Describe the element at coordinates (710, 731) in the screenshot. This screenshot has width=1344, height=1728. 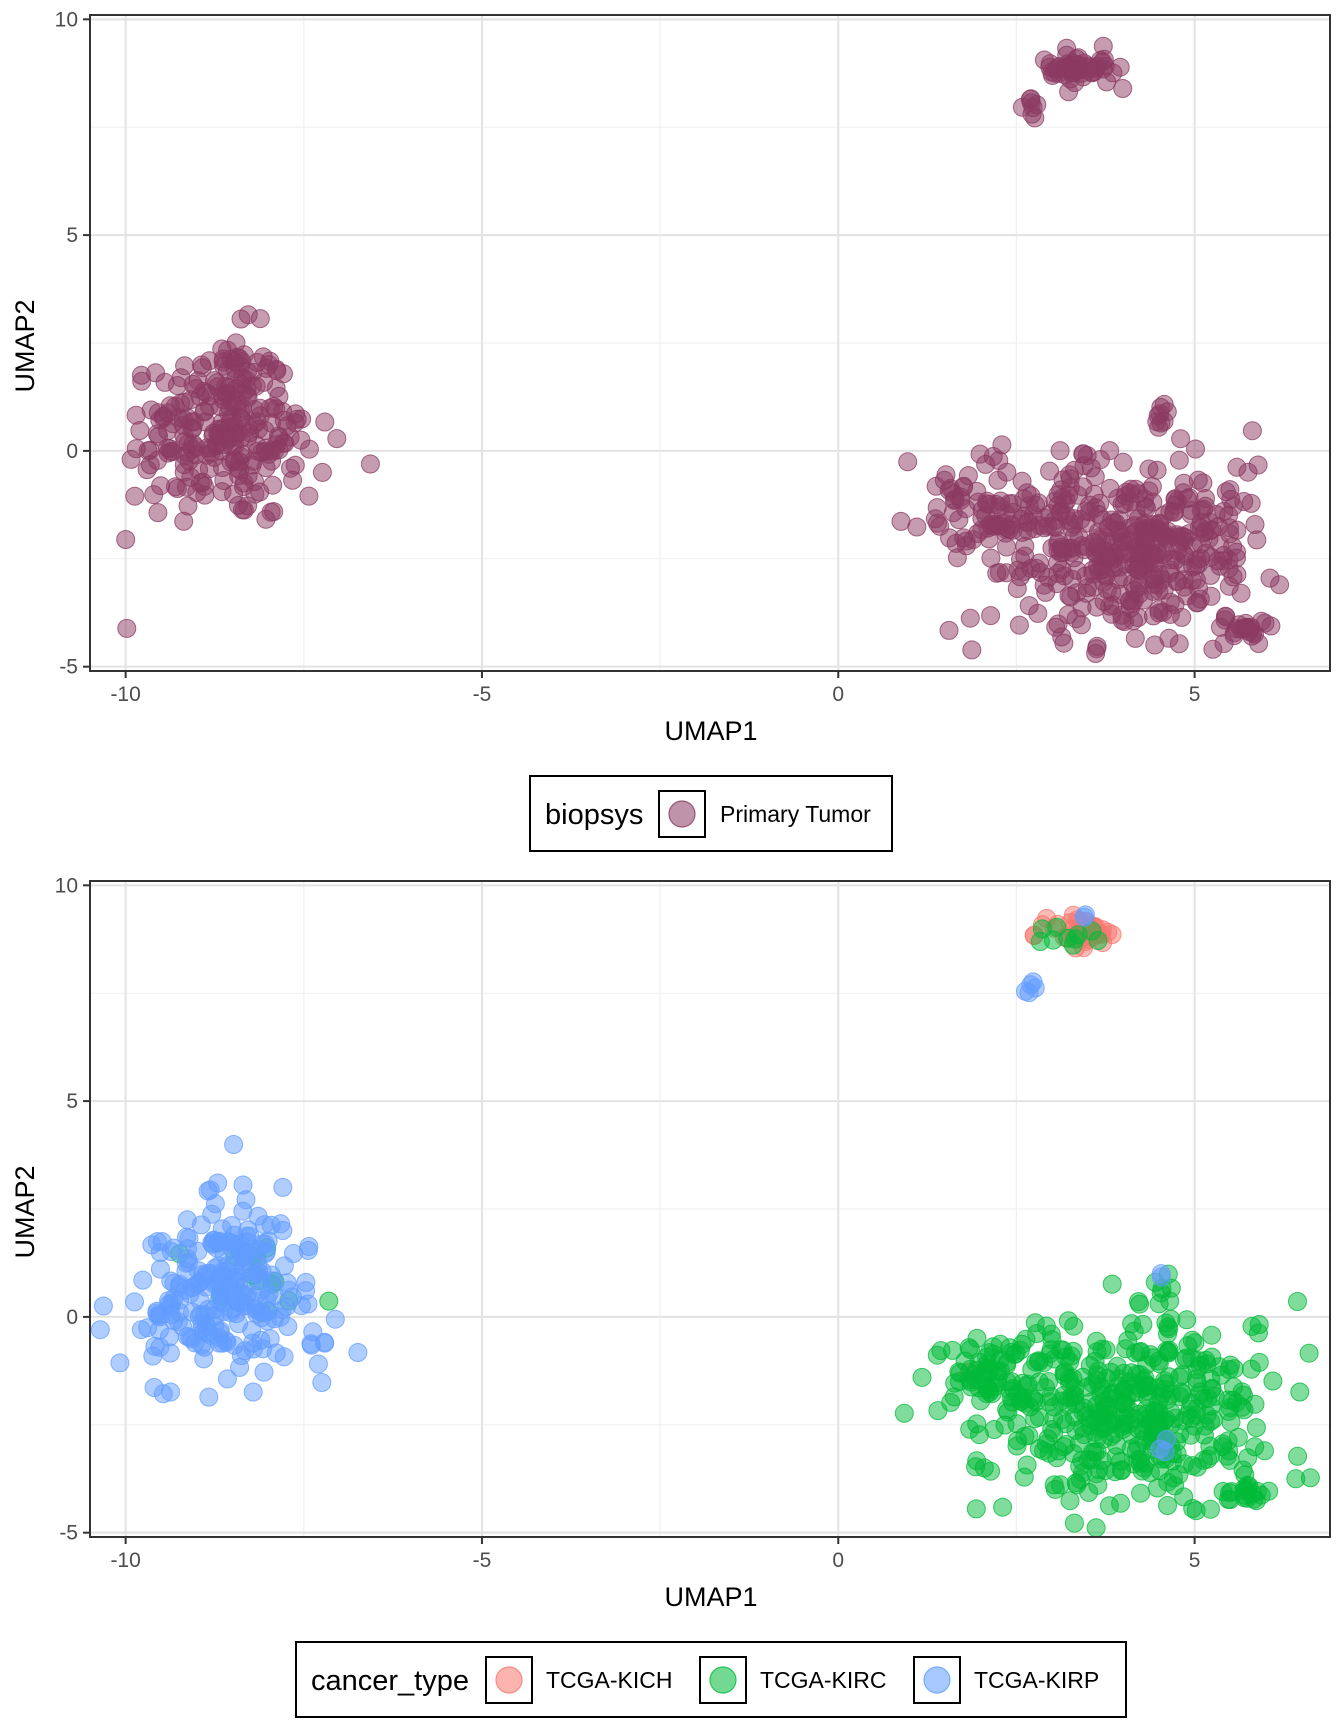
I see `x-axis-title: UMAP1` at that location.